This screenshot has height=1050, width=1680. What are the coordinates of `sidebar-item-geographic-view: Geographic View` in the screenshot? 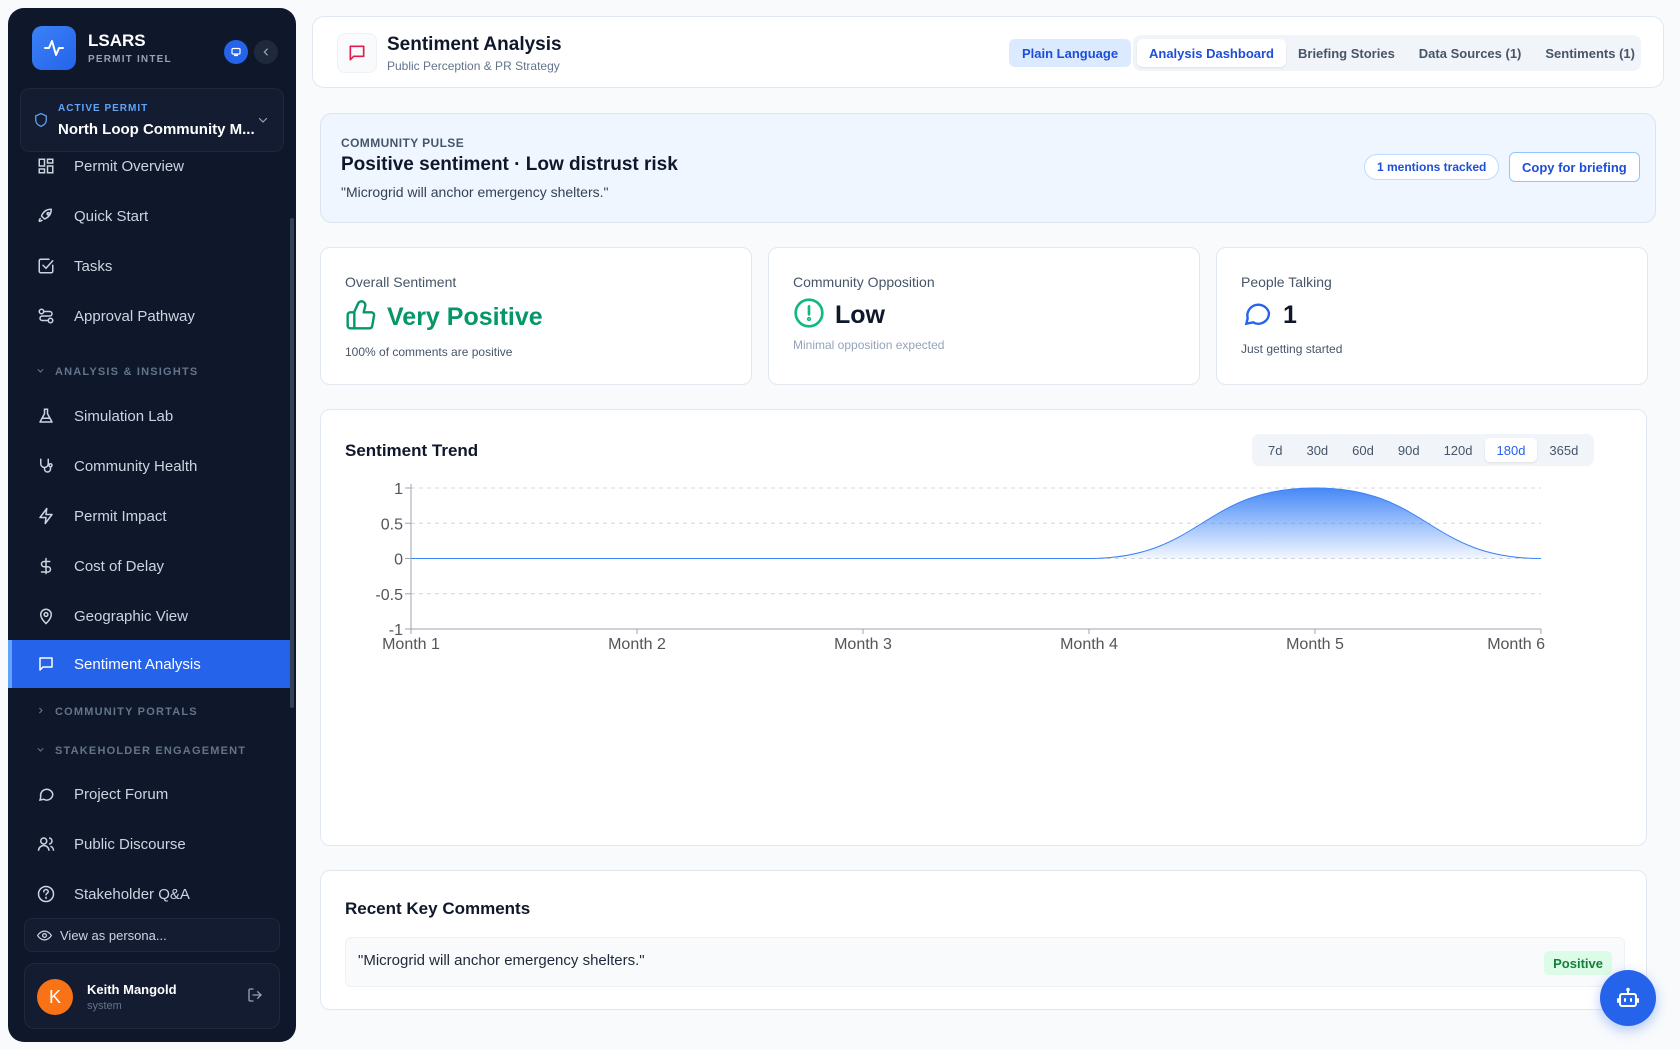 It's located at (149, 616).